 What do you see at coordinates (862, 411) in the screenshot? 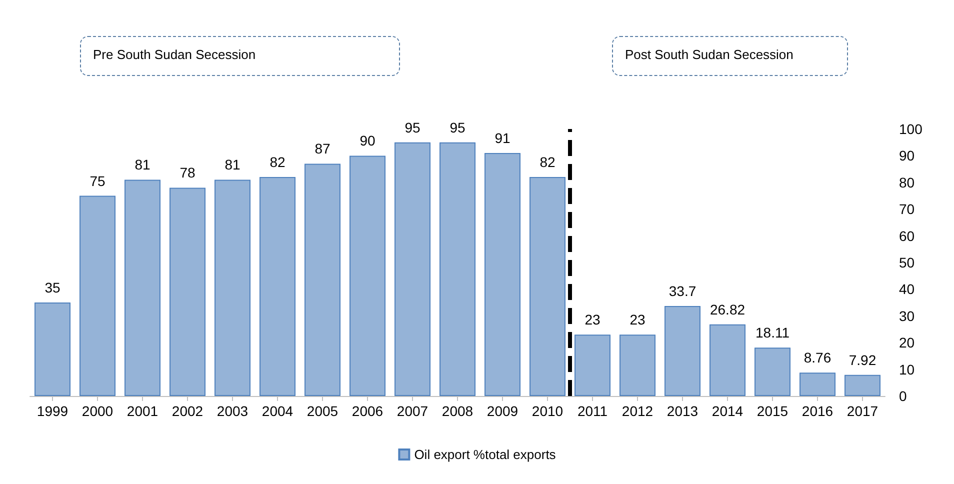
I see `x-tick-label: 2017` at bounding box center [862, 411].